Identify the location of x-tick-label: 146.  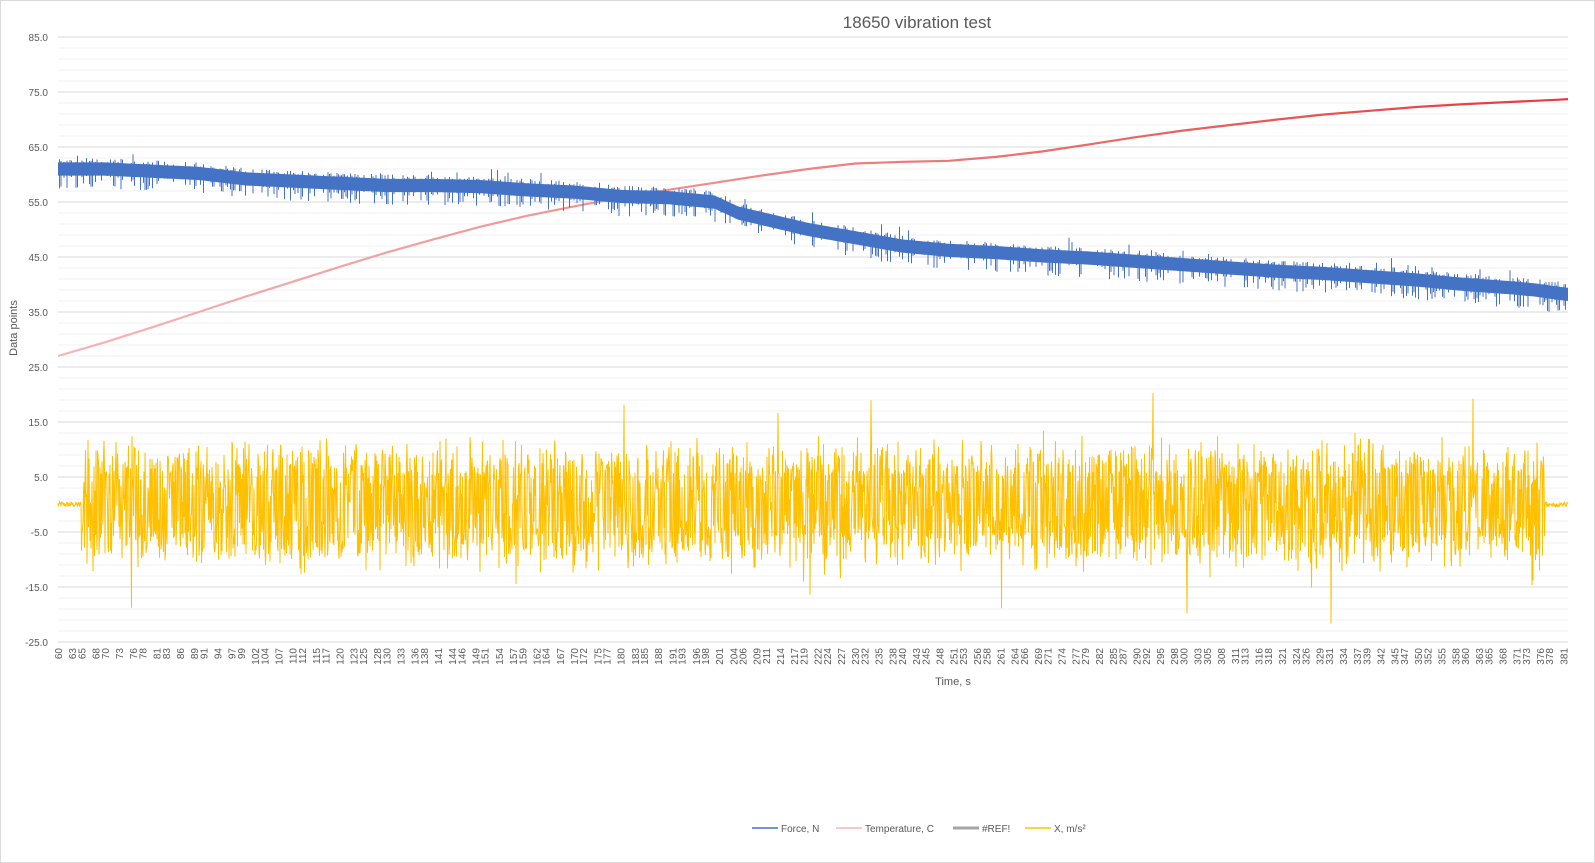
(462, 656).